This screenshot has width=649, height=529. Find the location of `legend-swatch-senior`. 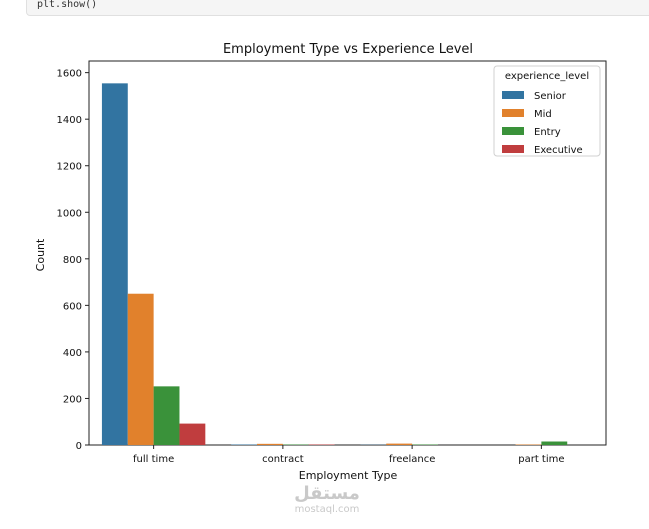

legend-swatch-senior is located at coordinates (513, 95).